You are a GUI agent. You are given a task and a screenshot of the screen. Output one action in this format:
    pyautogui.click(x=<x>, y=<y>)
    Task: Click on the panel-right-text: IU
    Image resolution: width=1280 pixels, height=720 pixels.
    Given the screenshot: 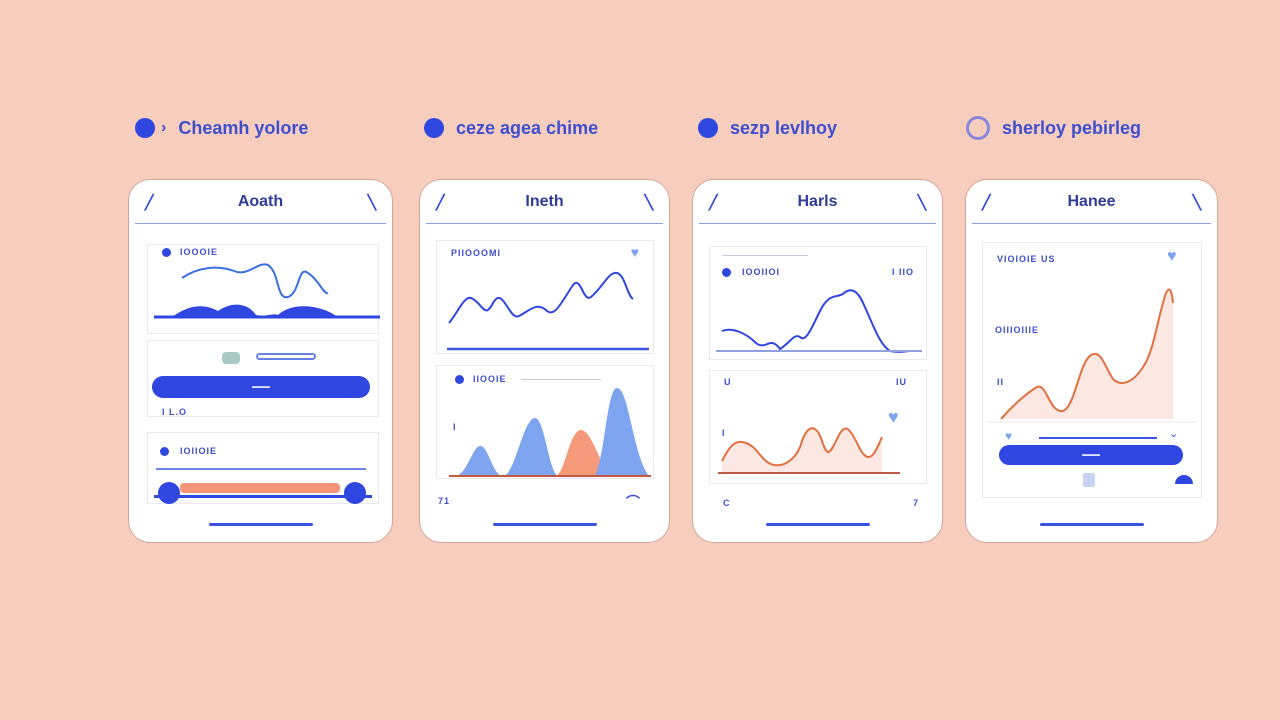 What is the action you would take?
    pyautogui.click(x=901, y=382)
    